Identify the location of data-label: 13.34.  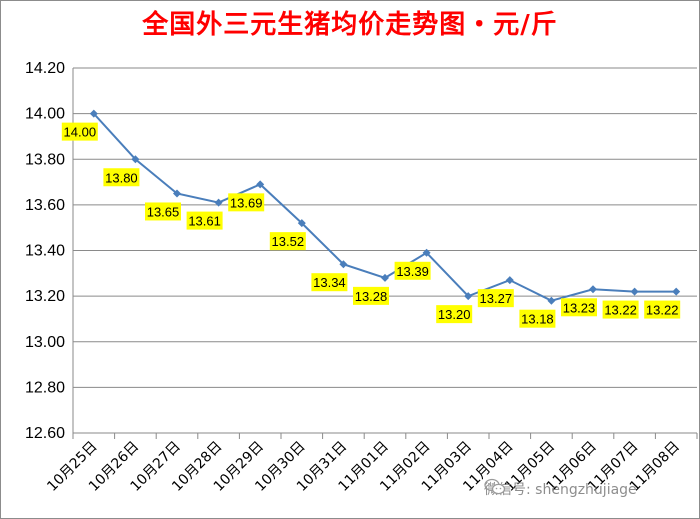
(329, 282).